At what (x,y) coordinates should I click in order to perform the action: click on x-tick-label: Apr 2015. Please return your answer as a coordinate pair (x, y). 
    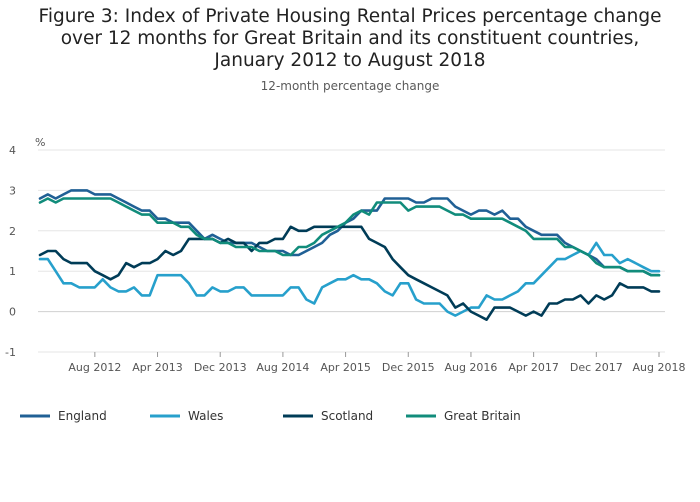
    Looking at the image, I should click on (345, 367).